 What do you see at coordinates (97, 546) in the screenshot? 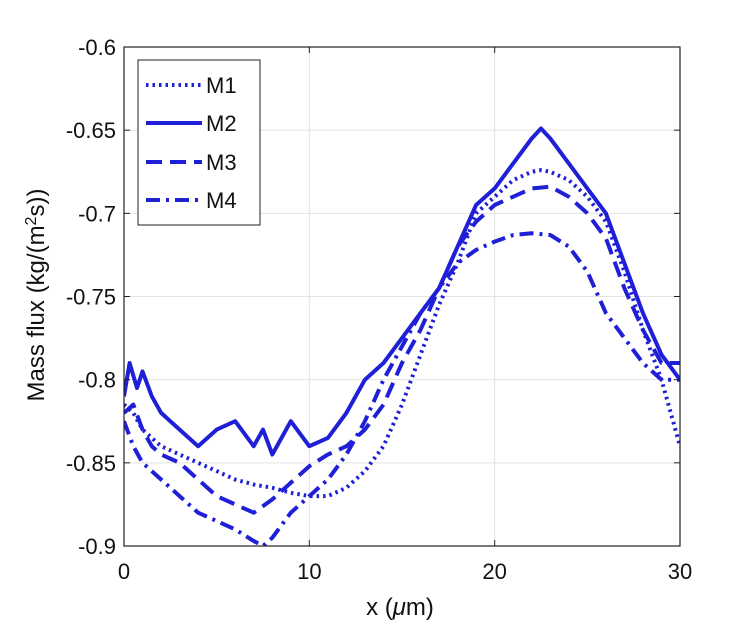
I see `y-tick-label: -0.9` at bounding box center [97, 546].